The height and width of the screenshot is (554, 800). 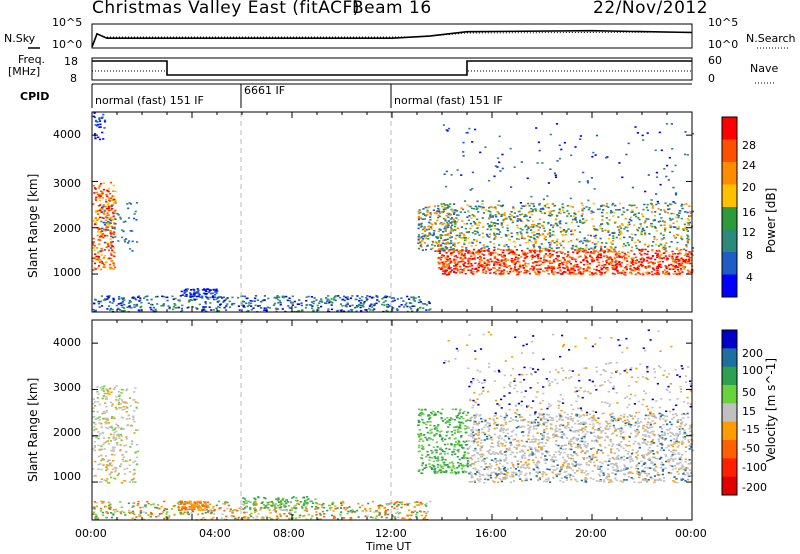 What do you see at coordinates (749, 165) in the screenshot?
I see `power-cbar-tick-24: 24` at bounding box center [749, 165].